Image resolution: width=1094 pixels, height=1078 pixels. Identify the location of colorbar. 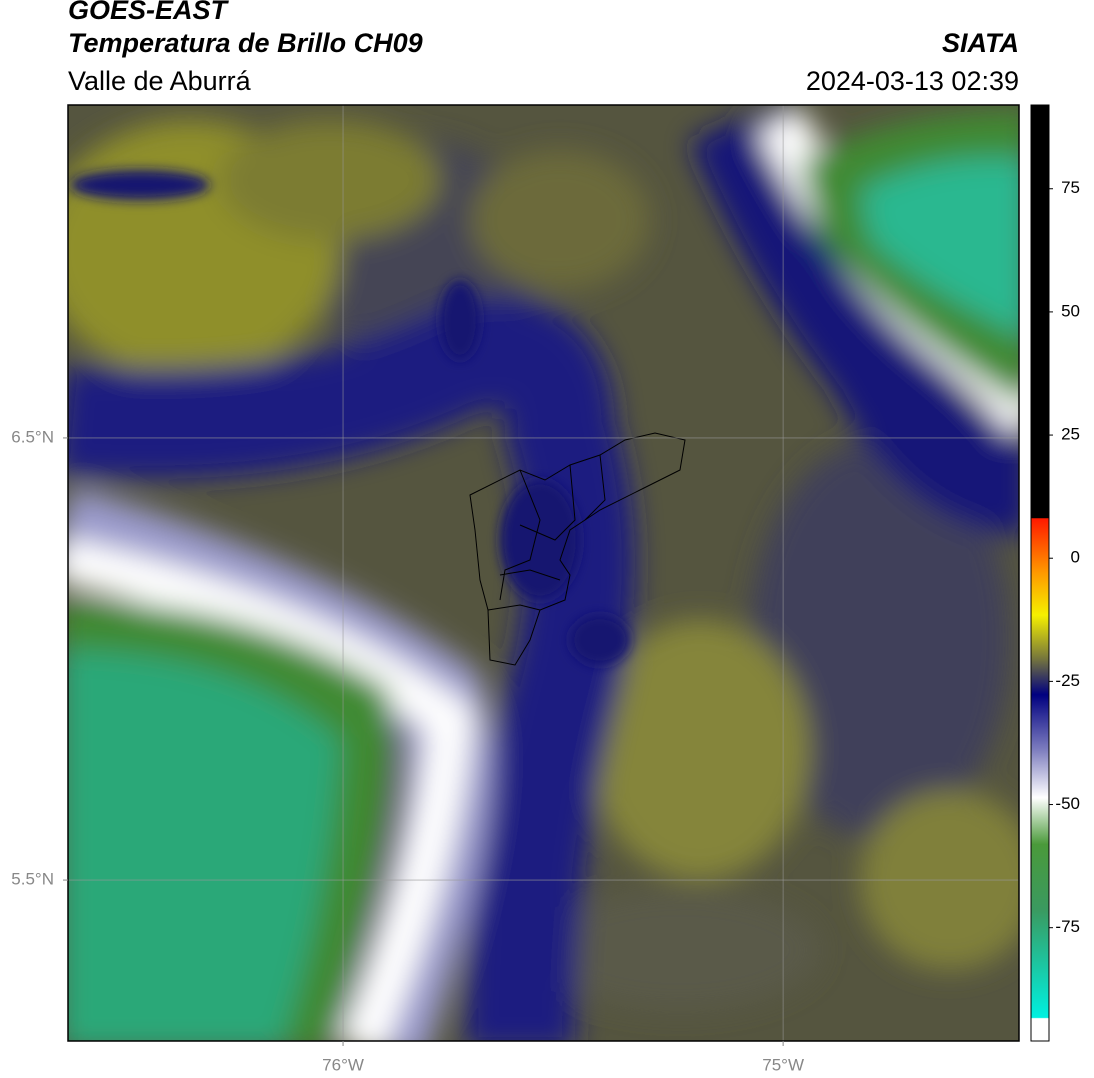
(1040, 573).